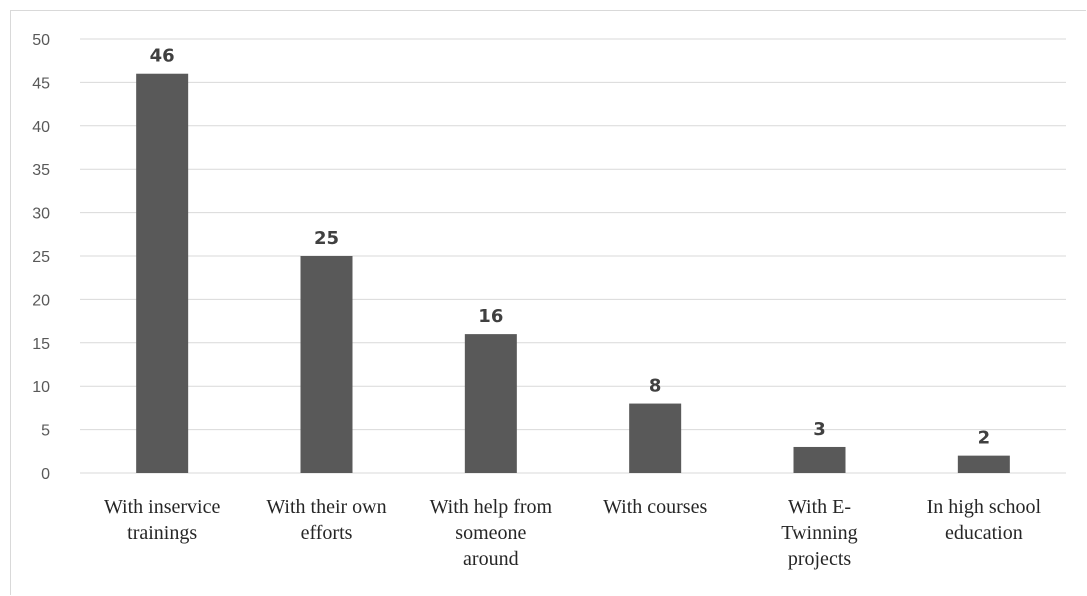 The width and height of the screenshot is (1087, 596). Describe the element at coordinates (819, 533) in the screenshot. I see `x-tick-label: With E-Twinning projects` at that location.